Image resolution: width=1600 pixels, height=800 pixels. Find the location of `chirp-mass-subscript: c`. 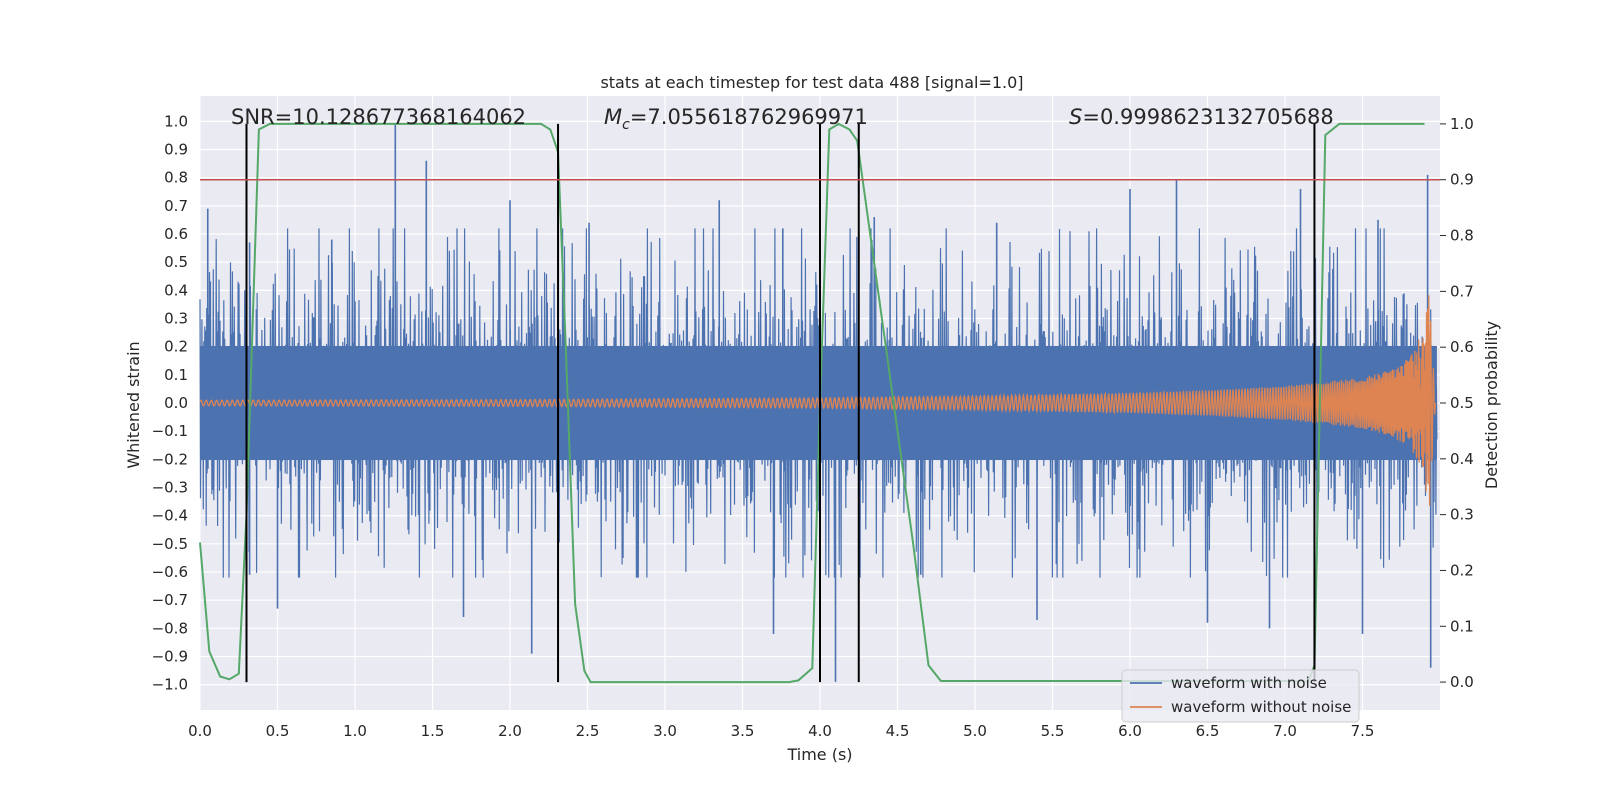

chirp-mass-subscript: c is located at coordinates (626, 125).